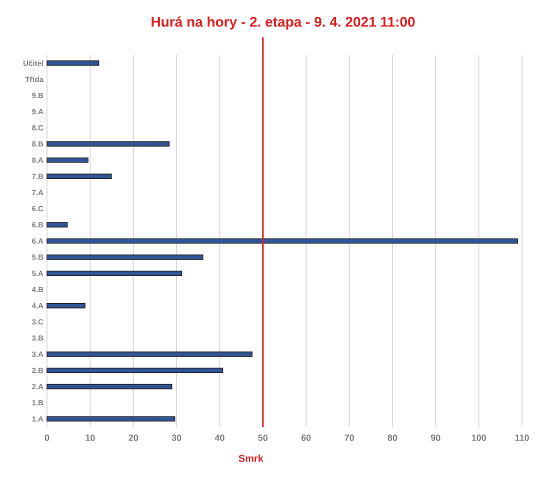 Image resolution: width=550 pixels, height=489 pixels. Describe the element at coordinates (90, 437) in the screenshot. I see `x-tick-label: 10` at that location.